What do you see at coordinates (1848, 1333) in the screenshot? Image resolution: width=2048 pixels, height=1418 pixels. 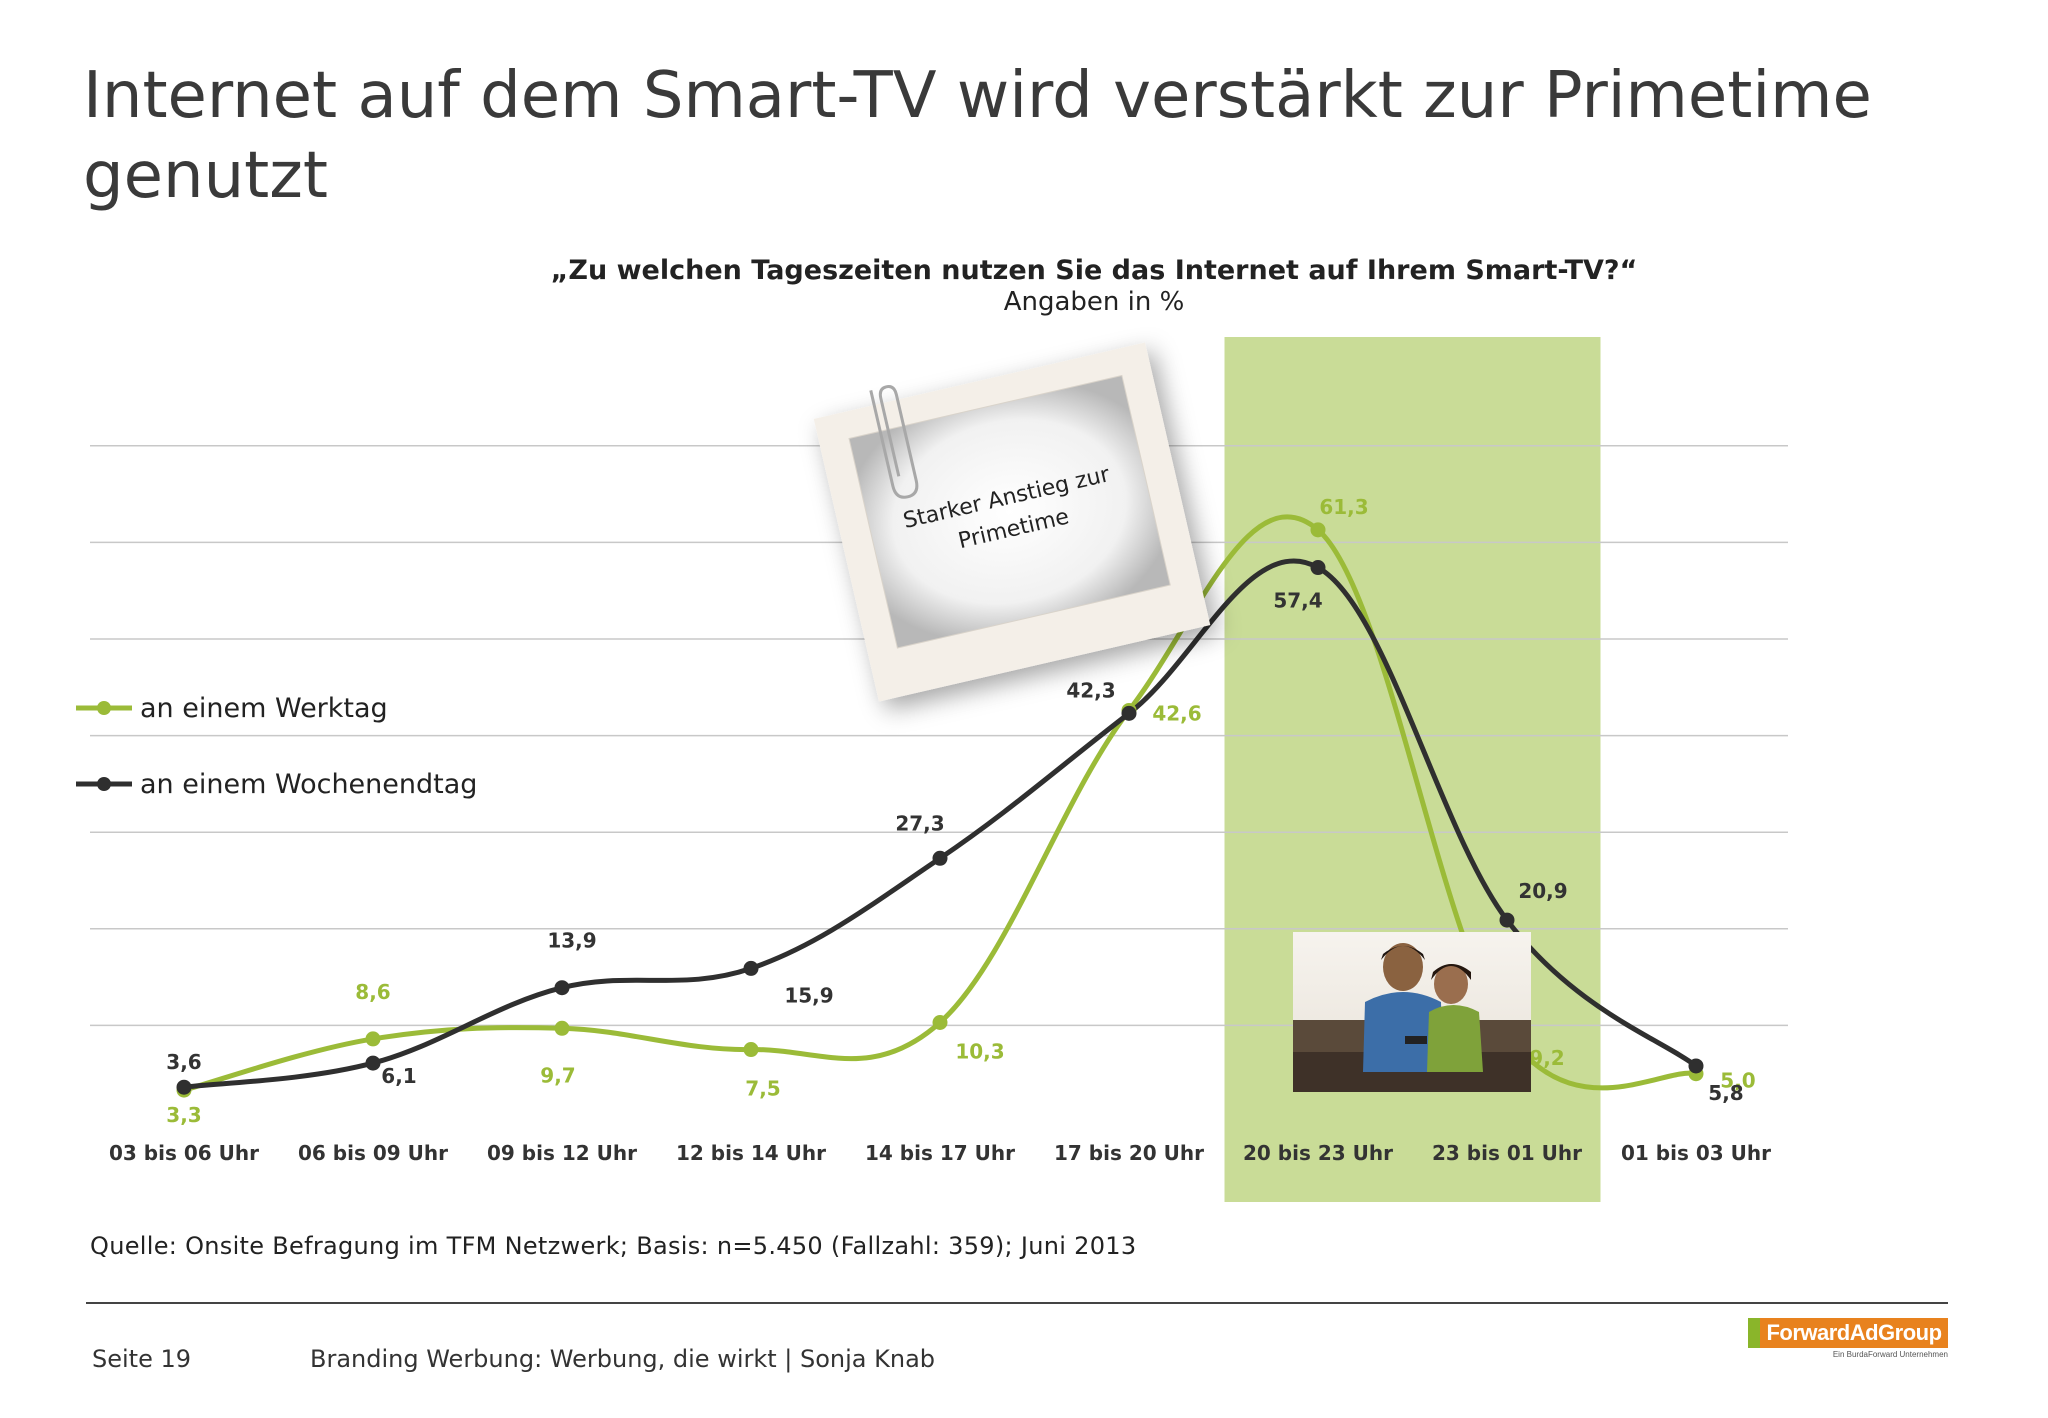 I see `logo-wordmark: ForwardAdGroup` at bounding box center [1848, 1333].